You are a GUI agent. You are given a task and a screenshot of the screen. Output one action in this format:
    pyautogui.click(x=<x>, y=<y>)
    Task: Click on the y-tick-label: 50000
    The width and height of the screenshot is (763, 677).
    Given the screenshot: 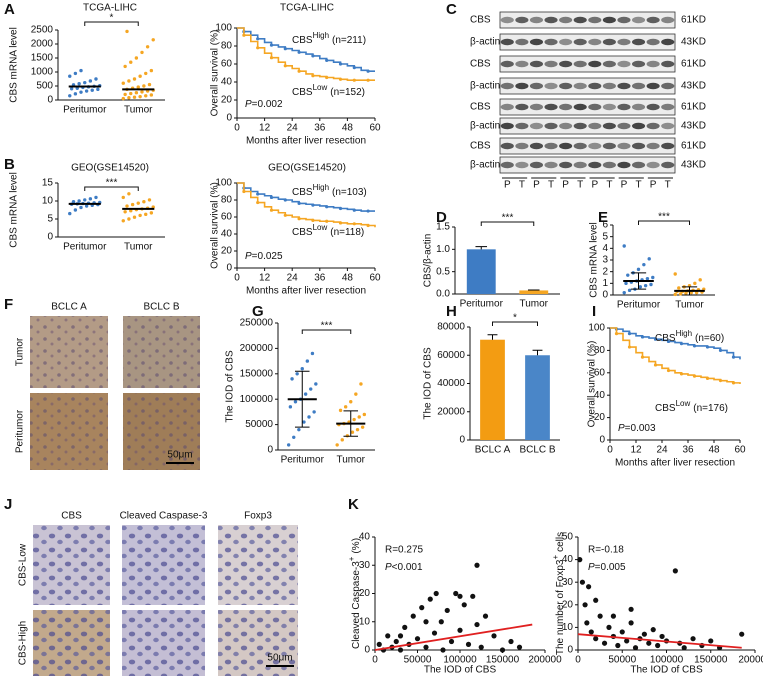 What is the action you would take?
    pyautogui.click(x=259, y=424)
    